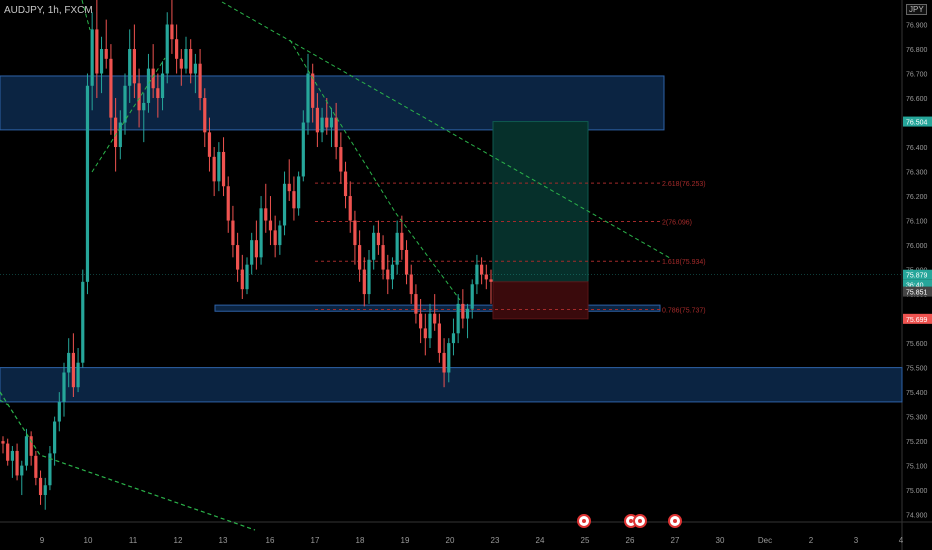 Image resolution: width=932 pixels, height=550 pixels. I want to click on countdown-price-tag, so click(917, 284).